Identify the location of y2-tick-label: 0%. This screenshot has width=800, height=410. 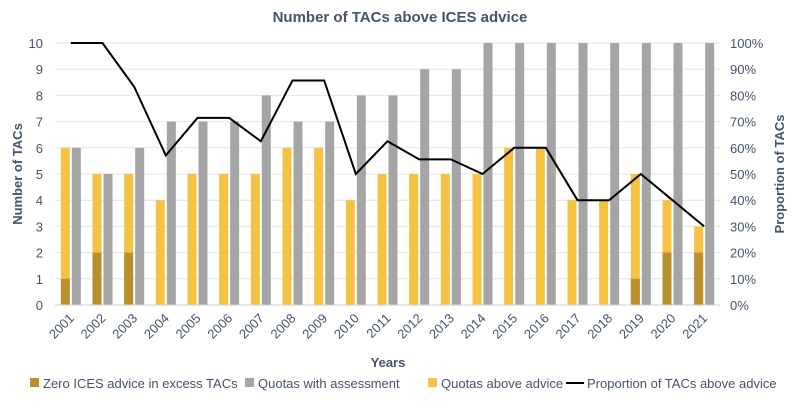
(739, 305).